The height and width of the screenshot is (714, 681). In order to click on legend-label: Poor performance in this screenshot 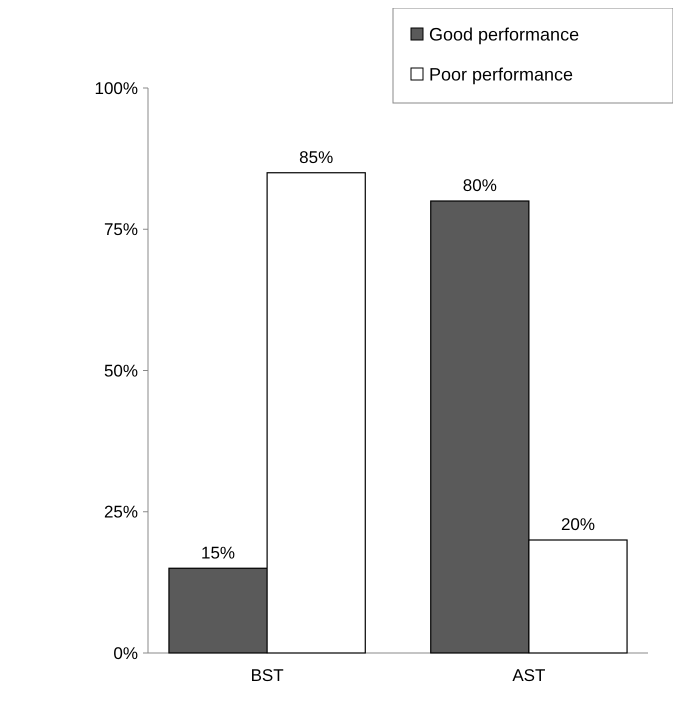, I will do `click(501, 74)`.